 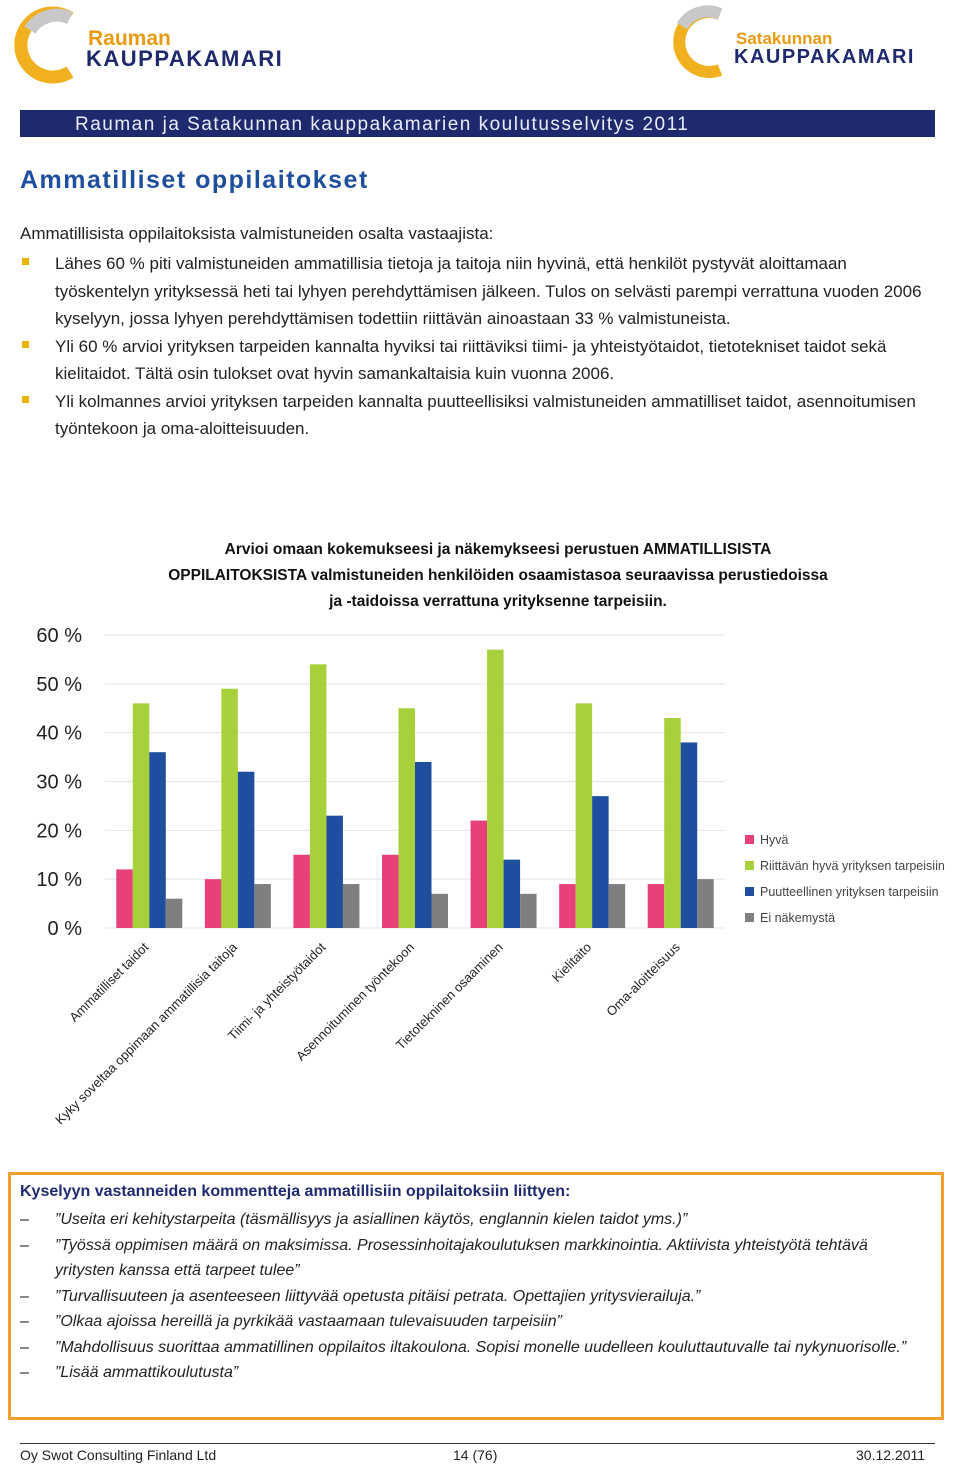 I want to click on y-tick-label: 0 %, so click(x=65, y=929).